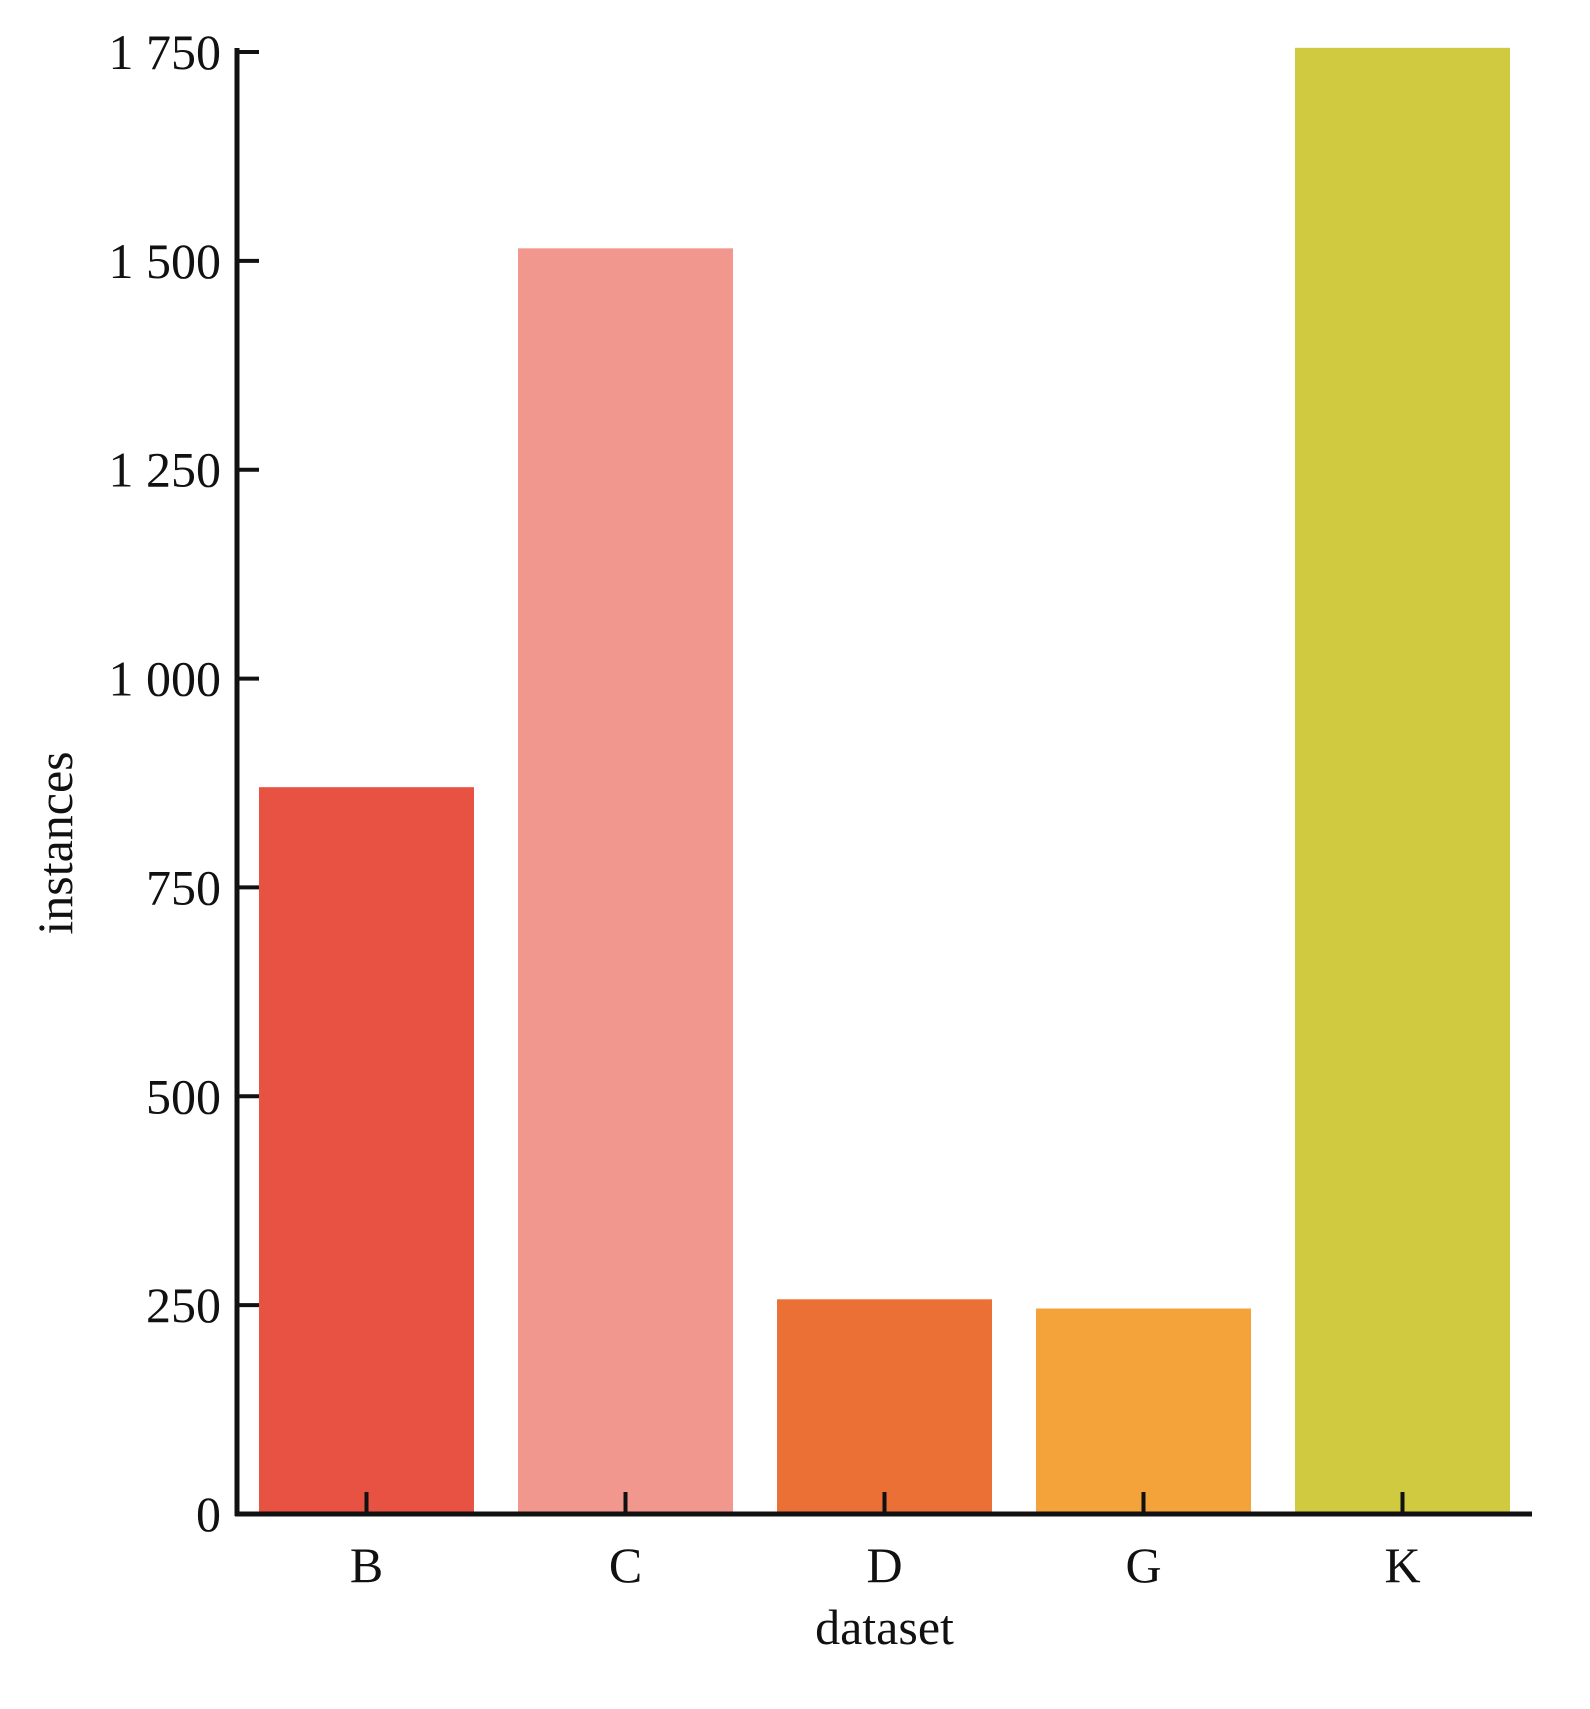  Describe the element at coordinates (183, 1305) in the screenshot. I see `y-tick-label-250: 250` at that location.